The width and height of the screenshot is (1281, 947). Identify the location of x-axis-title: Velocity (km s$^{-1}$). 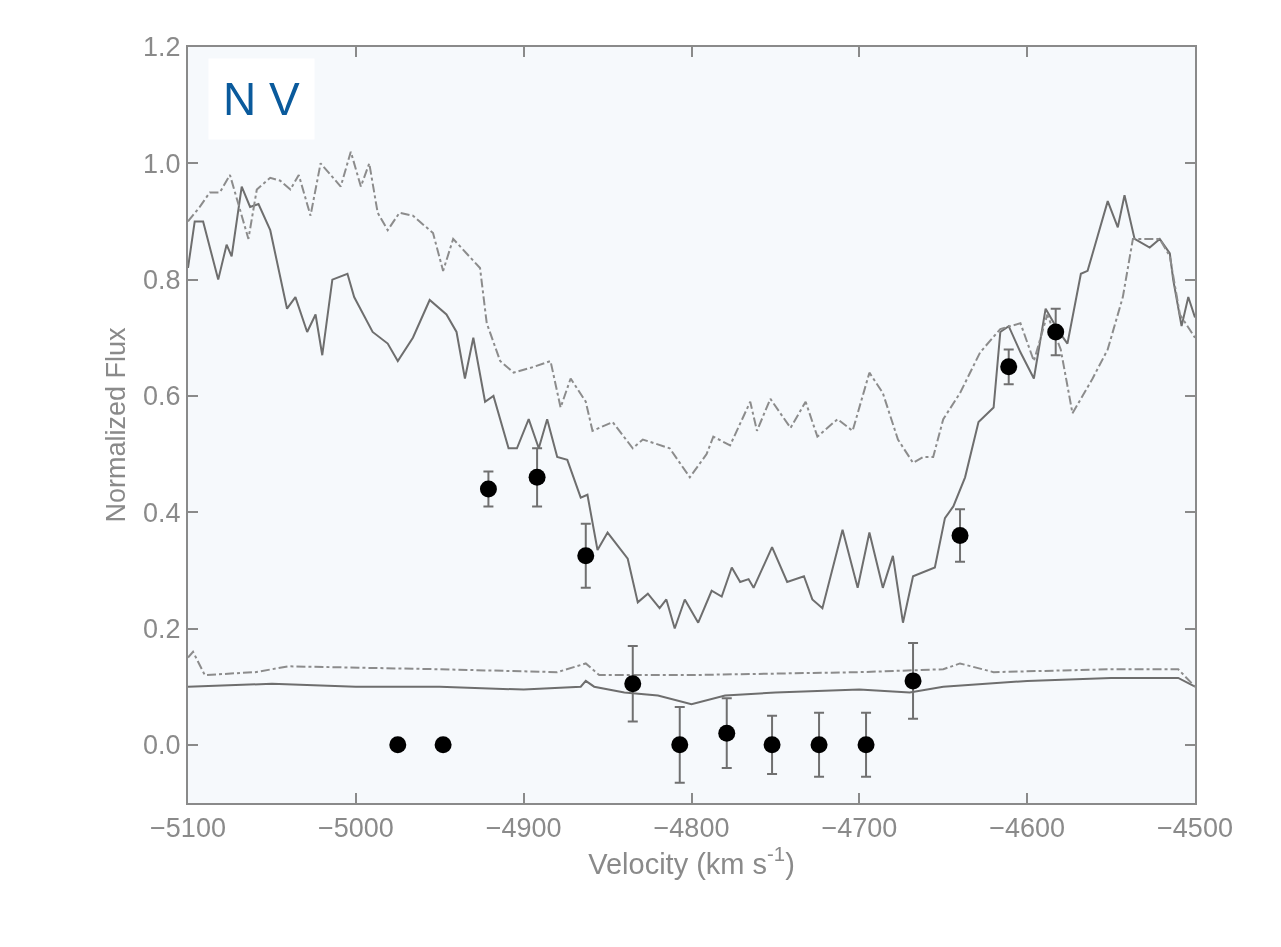
(691, 861).